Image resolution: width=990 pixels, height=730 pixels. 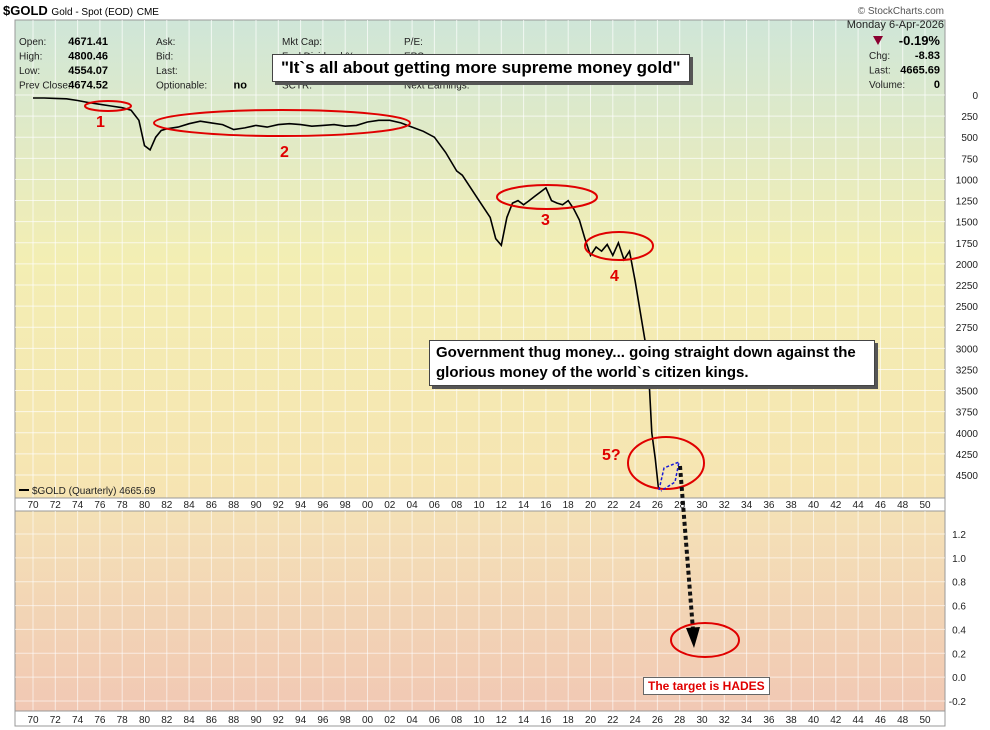 What do you see at coordinates (925, 720) in the screenshot?
I see `x-tick-label-bottom: 50` at bounding box center [925, 720].